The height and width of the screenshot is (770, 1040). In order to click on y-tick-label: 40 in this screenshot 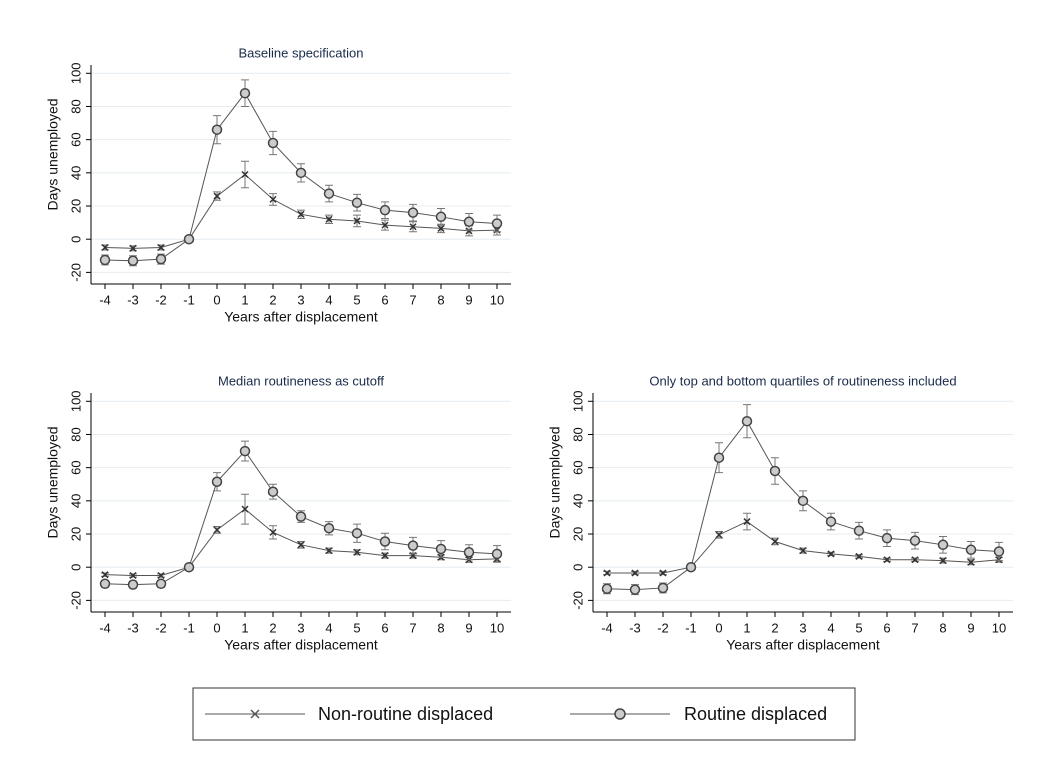, I will do `click(75, 501)`.